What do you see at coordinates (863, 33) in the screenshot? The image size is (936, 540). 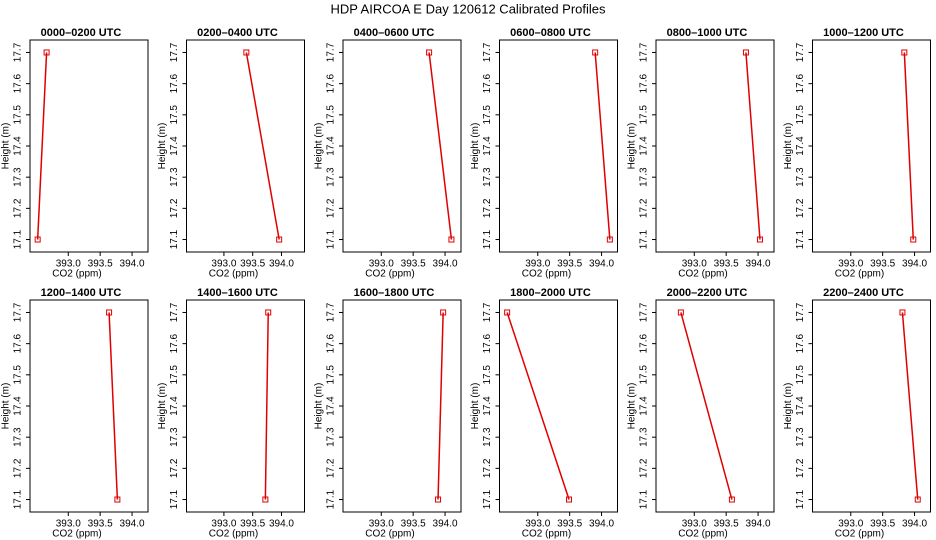 I see `panel-title: 1000–1200 UTC` at bounding box center [863, 33].